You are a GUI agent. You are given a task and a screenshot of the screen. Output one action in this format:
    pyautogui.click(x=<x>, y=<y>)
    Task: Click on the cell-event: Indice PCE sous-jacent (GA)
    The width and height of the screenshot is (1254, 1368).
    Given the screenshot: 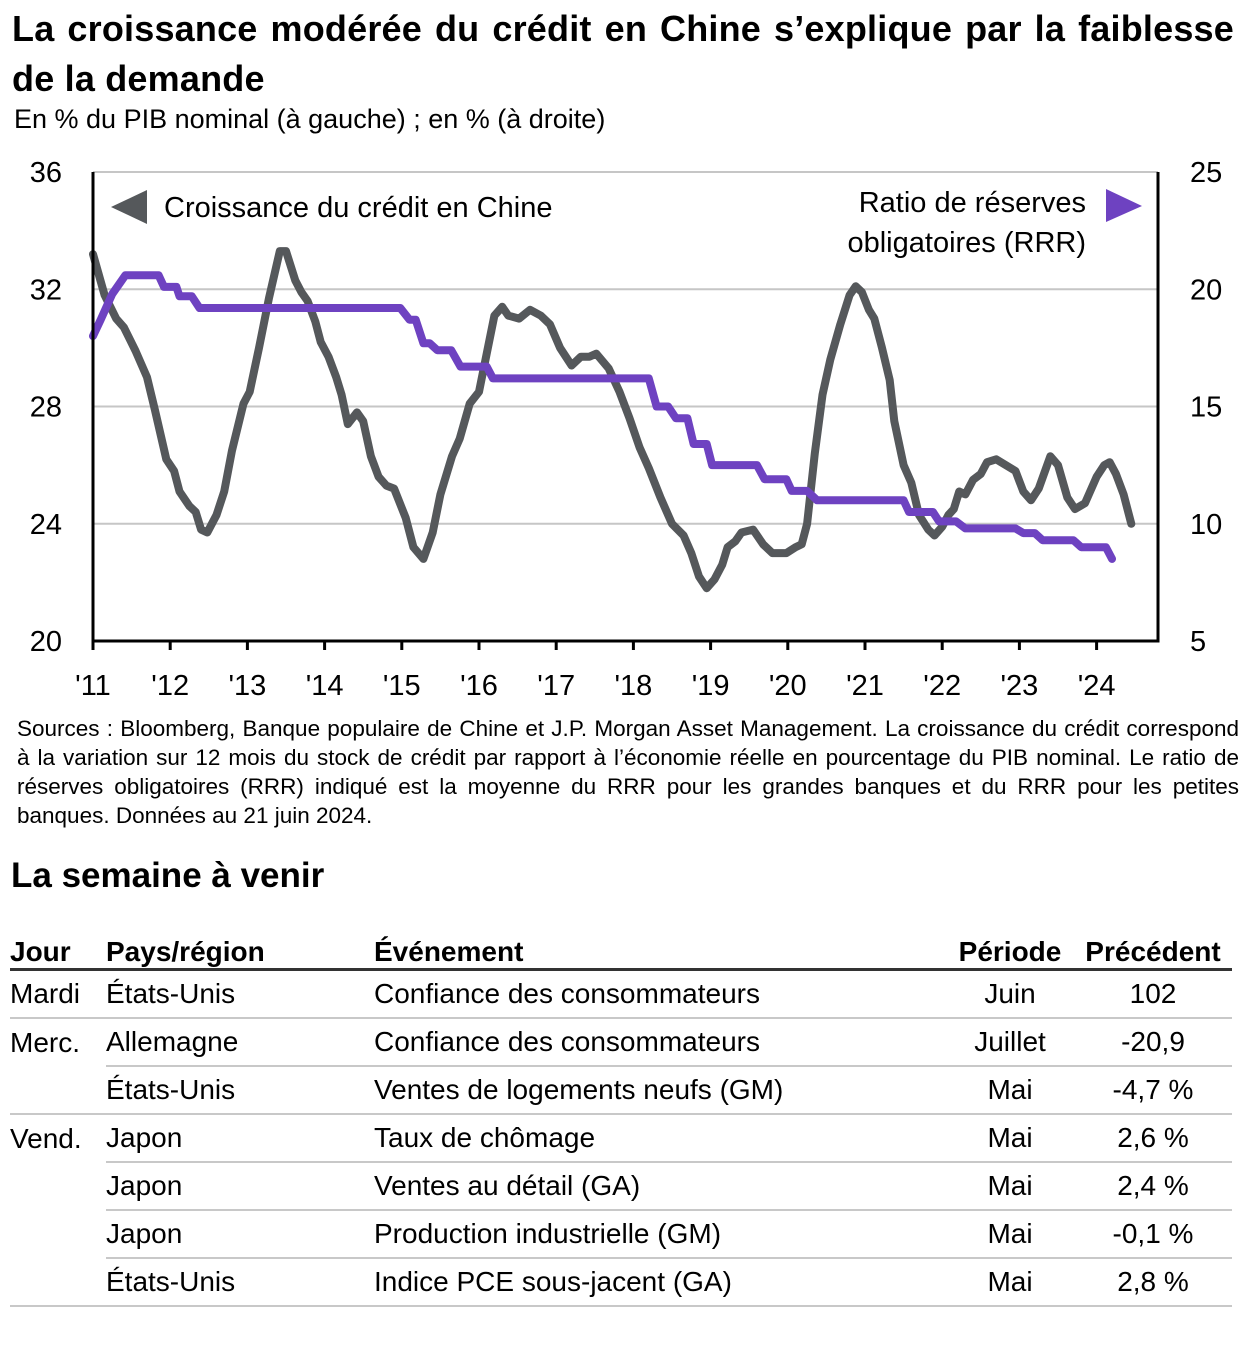 What is the action you would take?
    pyautogui.click(x=660, y=1282)
    